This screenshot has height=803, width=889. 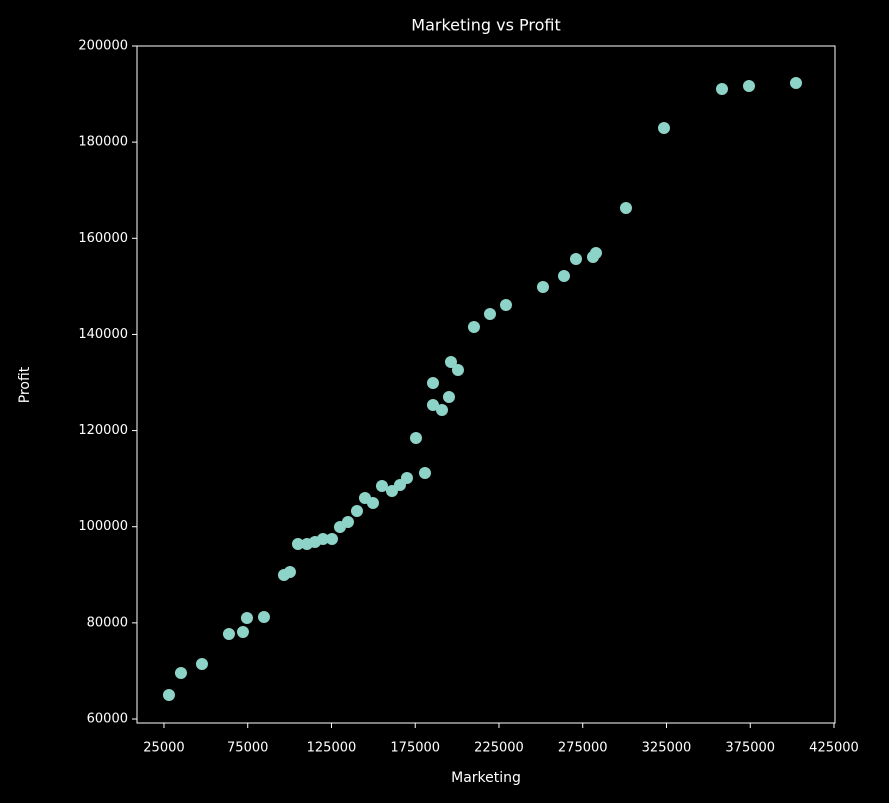 What do you see at coordinates (103, 334) in the screenshot?
I see `y-tick-label: 140000` at bounding box center [103, 334].